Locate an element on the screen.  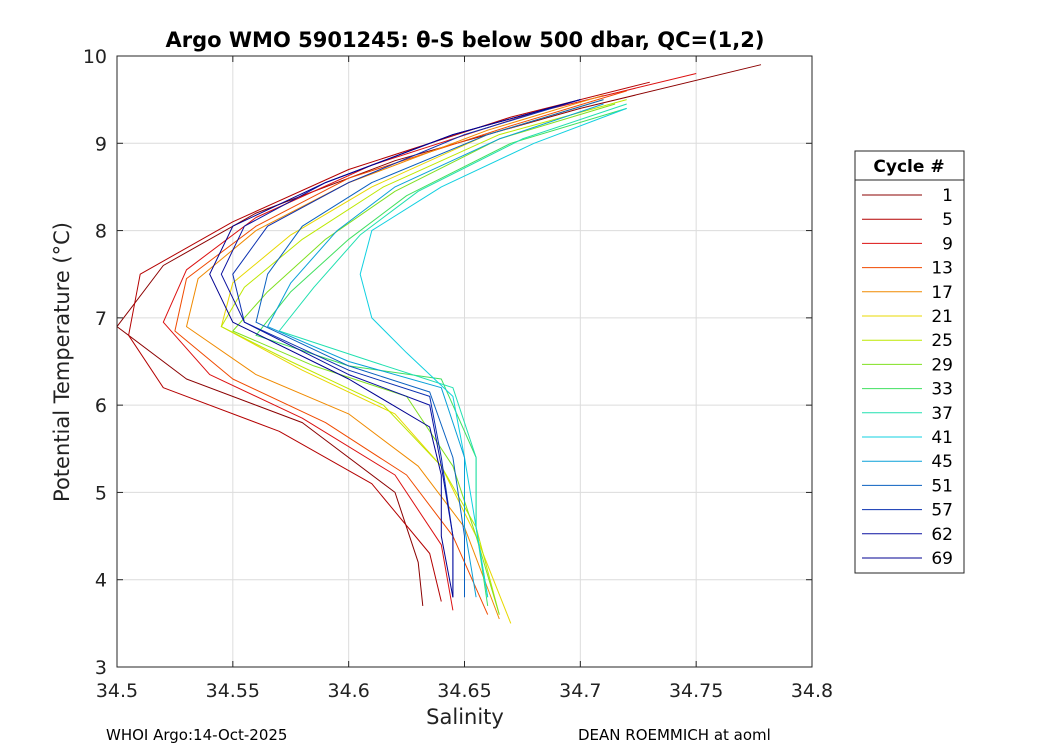
legend-label-69: 69 is located at coordinates (942, 559).